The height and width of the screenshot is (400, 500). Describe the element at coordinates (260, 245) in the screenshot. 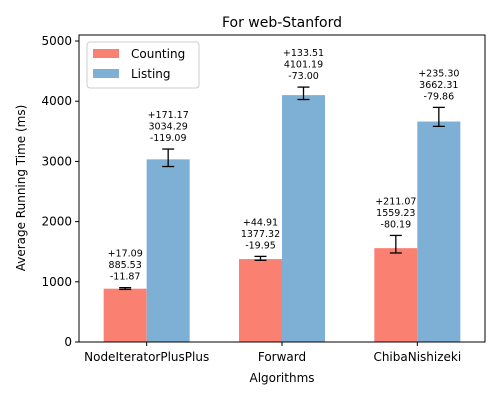

I see `annotation-counting-1-2: -19.95` at that location.